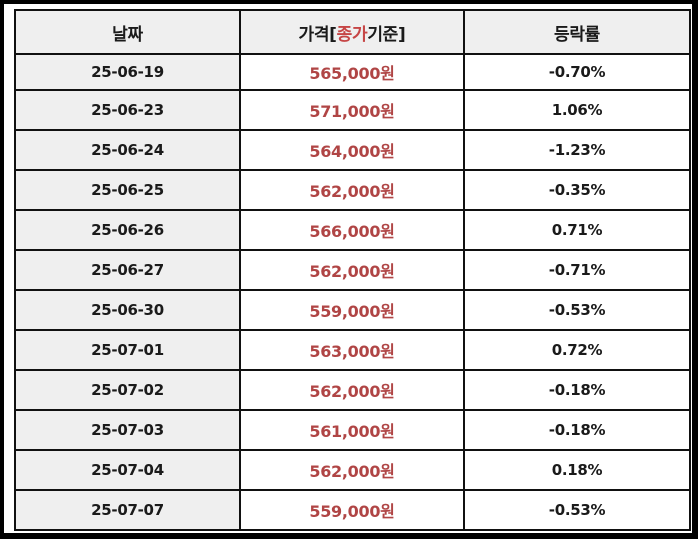  I want to click on table-row: 25-06-19 565,000원 -0.70%, so click(352, 72).